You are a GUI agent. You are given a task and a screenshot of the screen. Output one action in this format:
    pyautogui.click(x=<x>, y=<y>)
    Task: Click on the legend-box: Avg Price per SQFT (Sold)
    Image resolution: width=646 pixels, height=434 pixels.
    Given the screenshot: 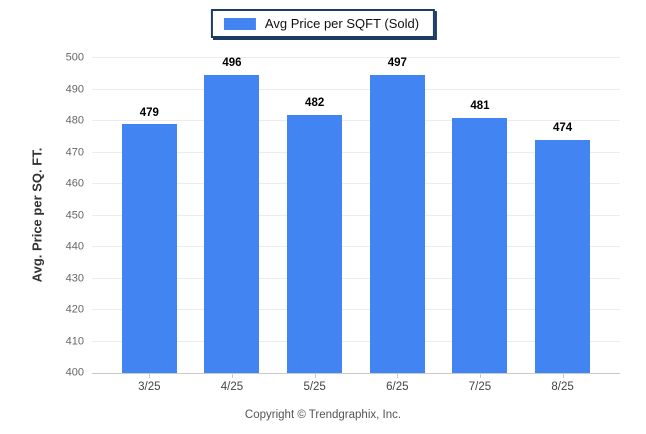 What is the action you would take?
    pyautogui.click(x=323, y=23)
    